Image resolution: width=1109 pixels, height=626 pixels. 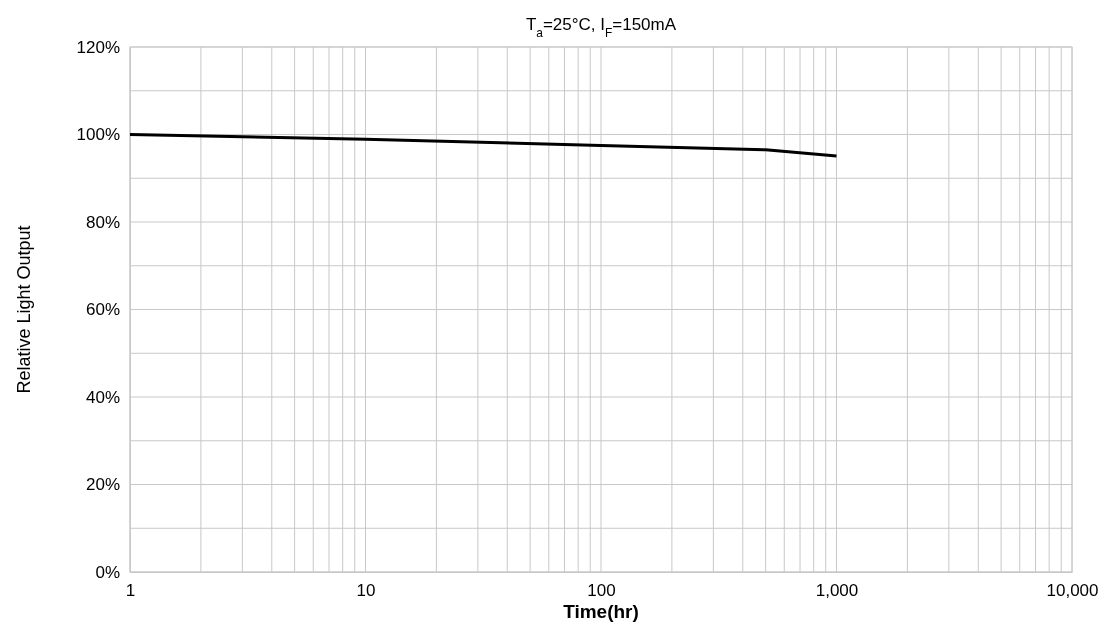 I want to click on x-axis-title: Time(hr), so click(x=601, y=611).